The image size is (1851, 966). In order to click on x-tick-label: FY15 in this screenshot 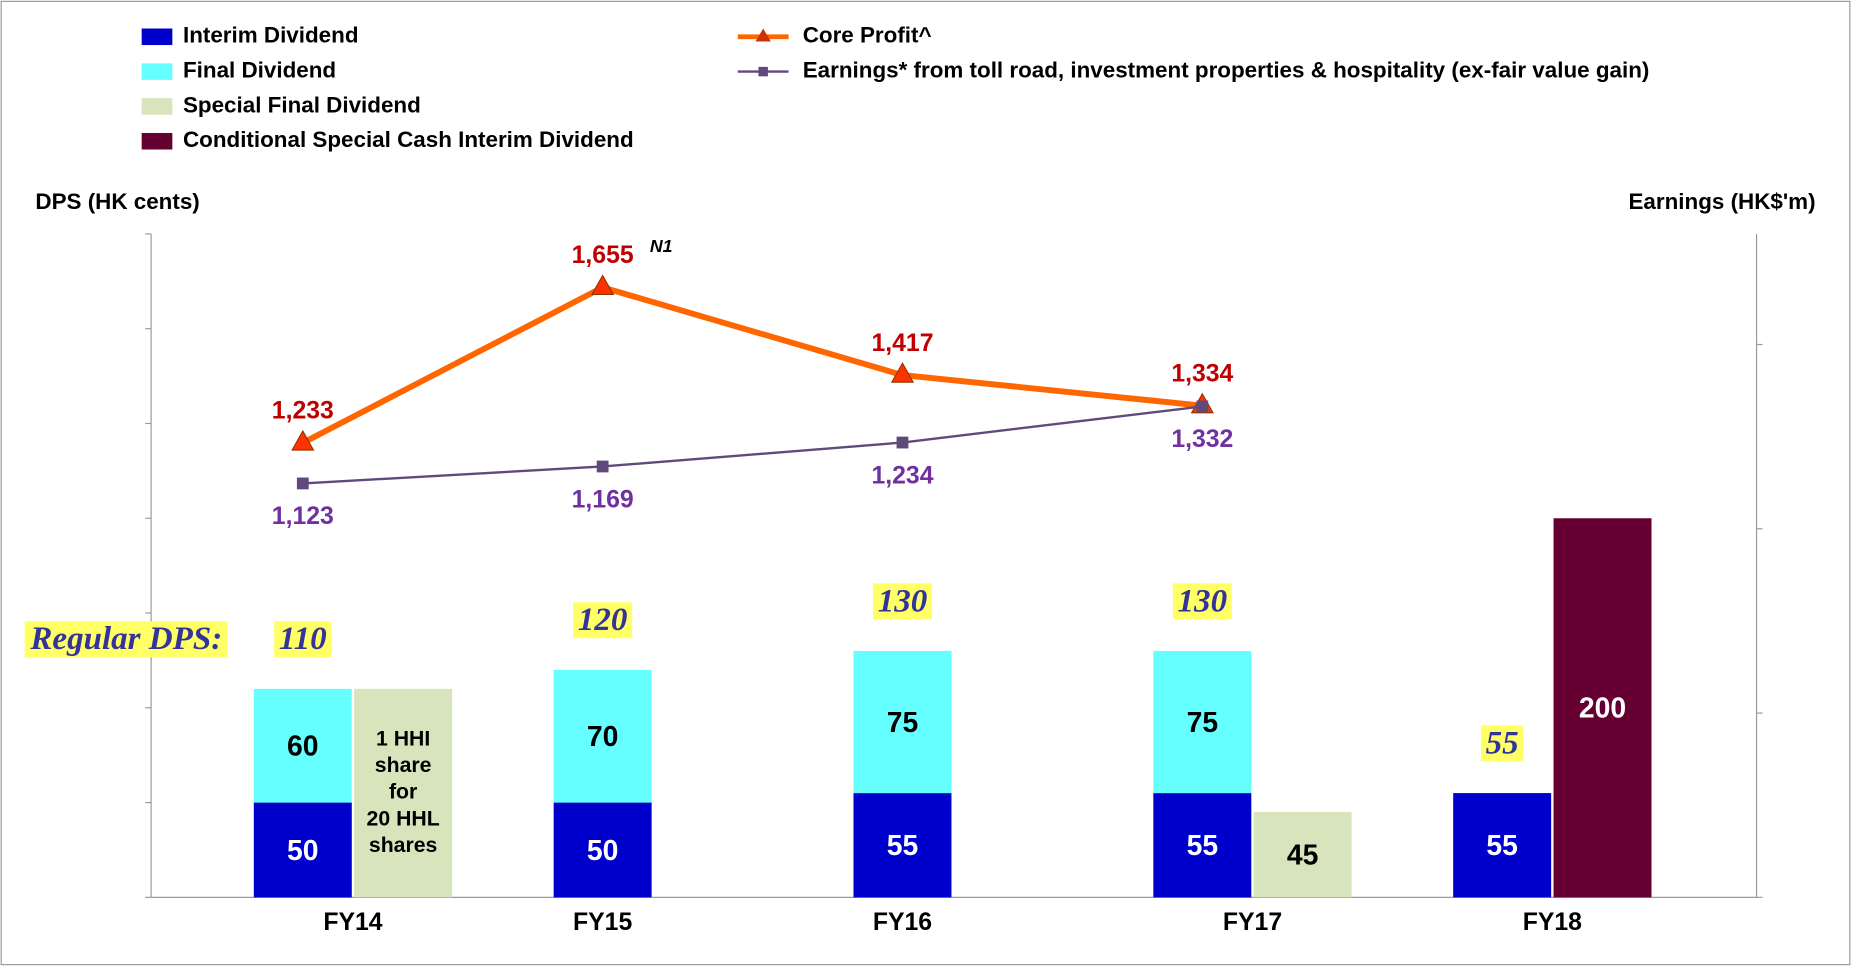, I will do `click(602, 922)`.